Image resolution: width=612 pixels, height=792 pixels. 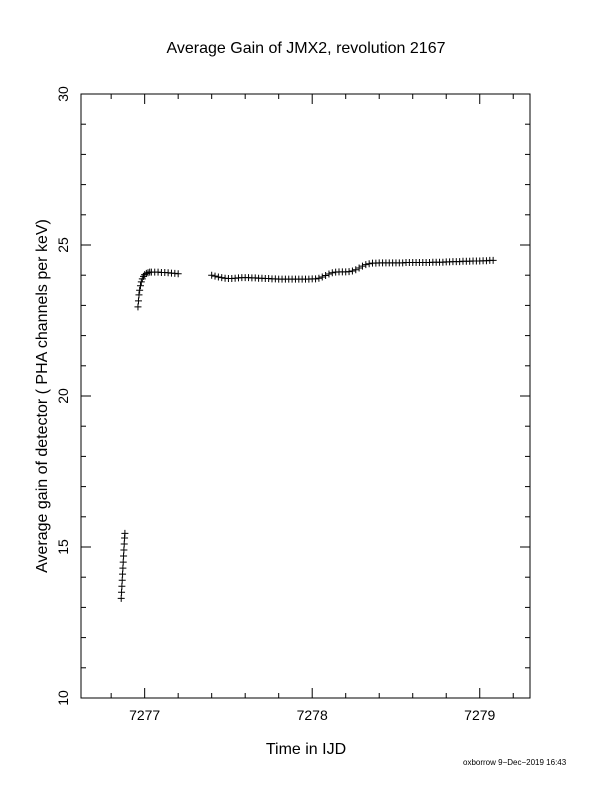 What do you see at coordinates (312, 715) in the screenshot?
I see `x-tick-label: 7278` at bounding box center [312, 715].